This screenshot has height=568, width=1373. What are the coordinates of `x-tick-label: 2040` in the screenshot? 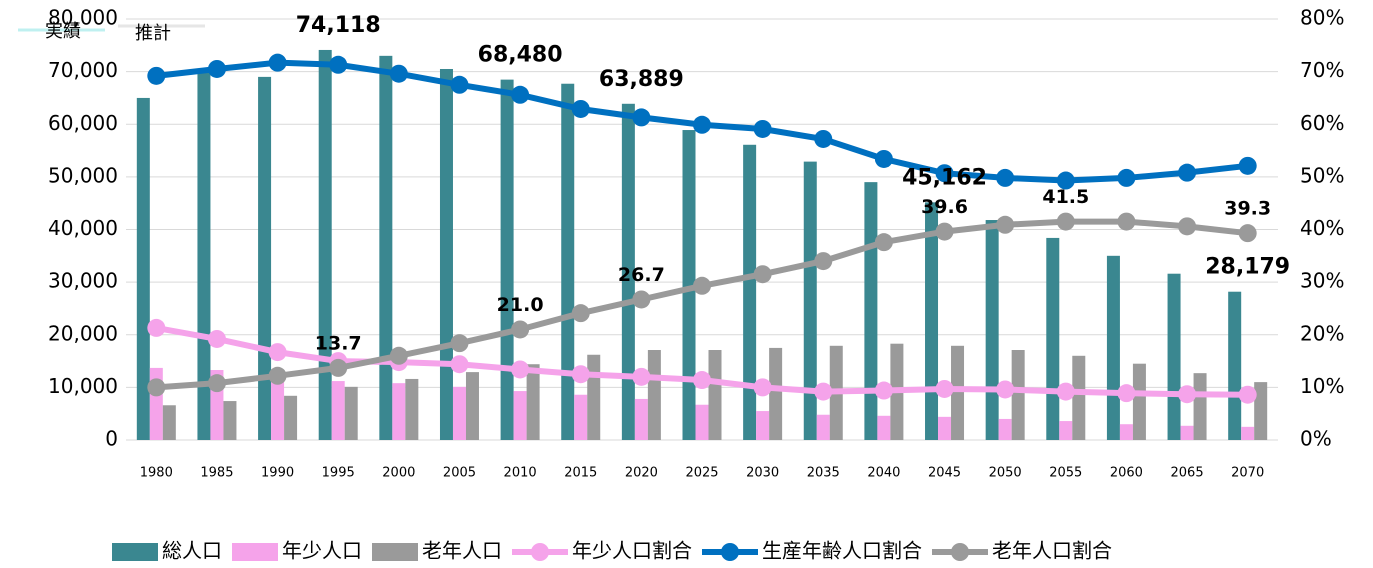 It's located at (883, 473).